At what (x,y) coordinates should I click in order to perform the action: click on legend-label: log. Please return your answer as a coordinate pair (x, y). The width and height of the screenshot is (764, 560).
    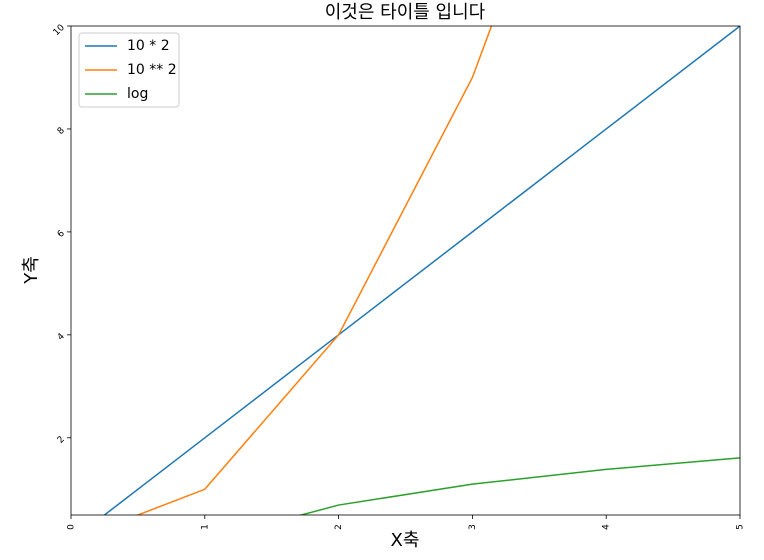
    Looking at the image, I should click on (137, 94).